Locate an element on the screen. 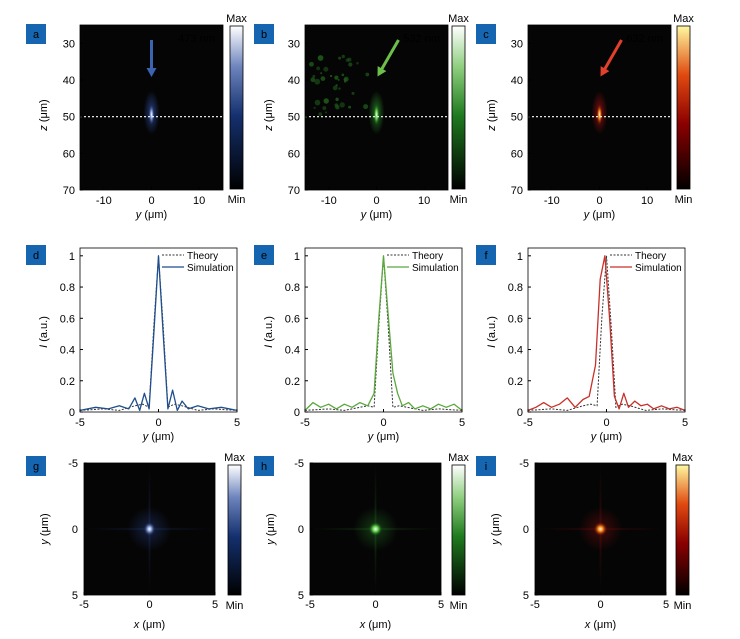 The height and width of the screenshot is (639, 740). y-tick-label: 0.2 is located at coordinates (67, 382).